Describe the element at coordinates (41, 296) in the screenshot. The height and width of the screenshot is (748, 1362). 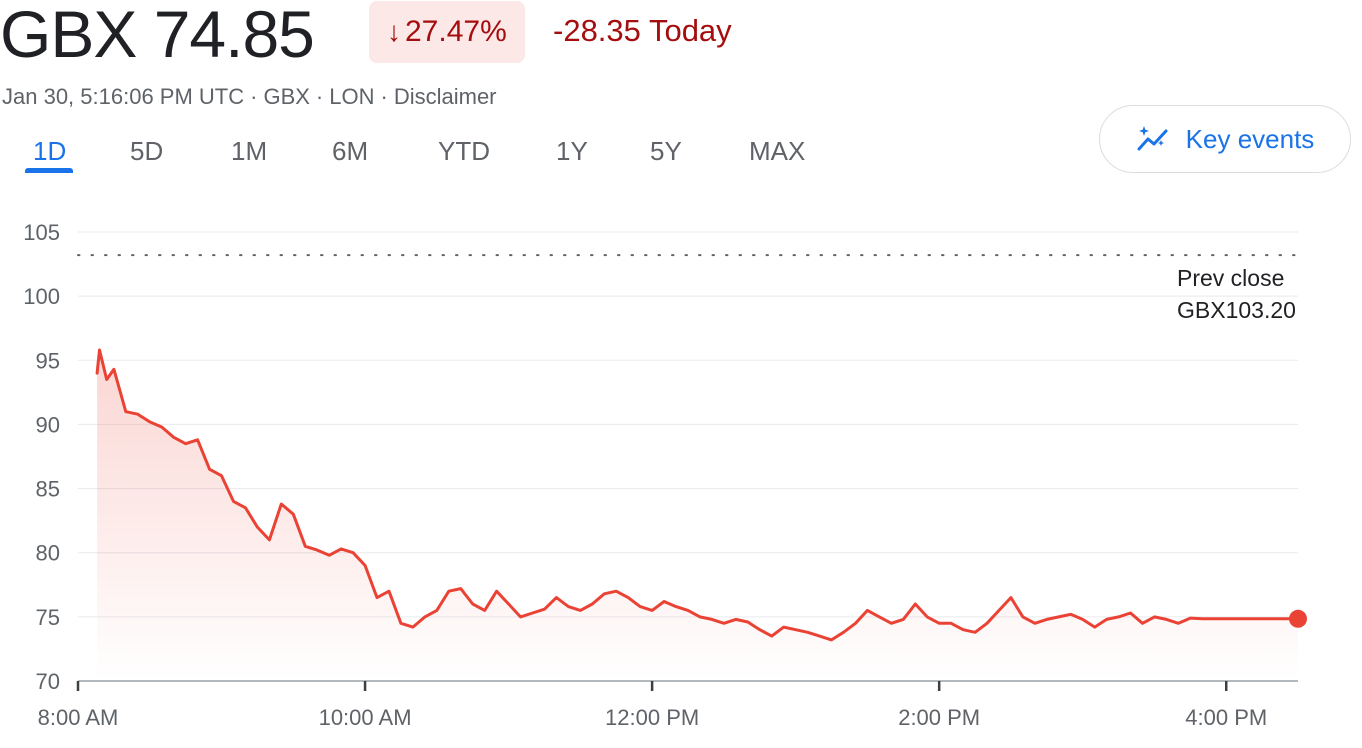
I see `y-tick-label: 100` at that location.